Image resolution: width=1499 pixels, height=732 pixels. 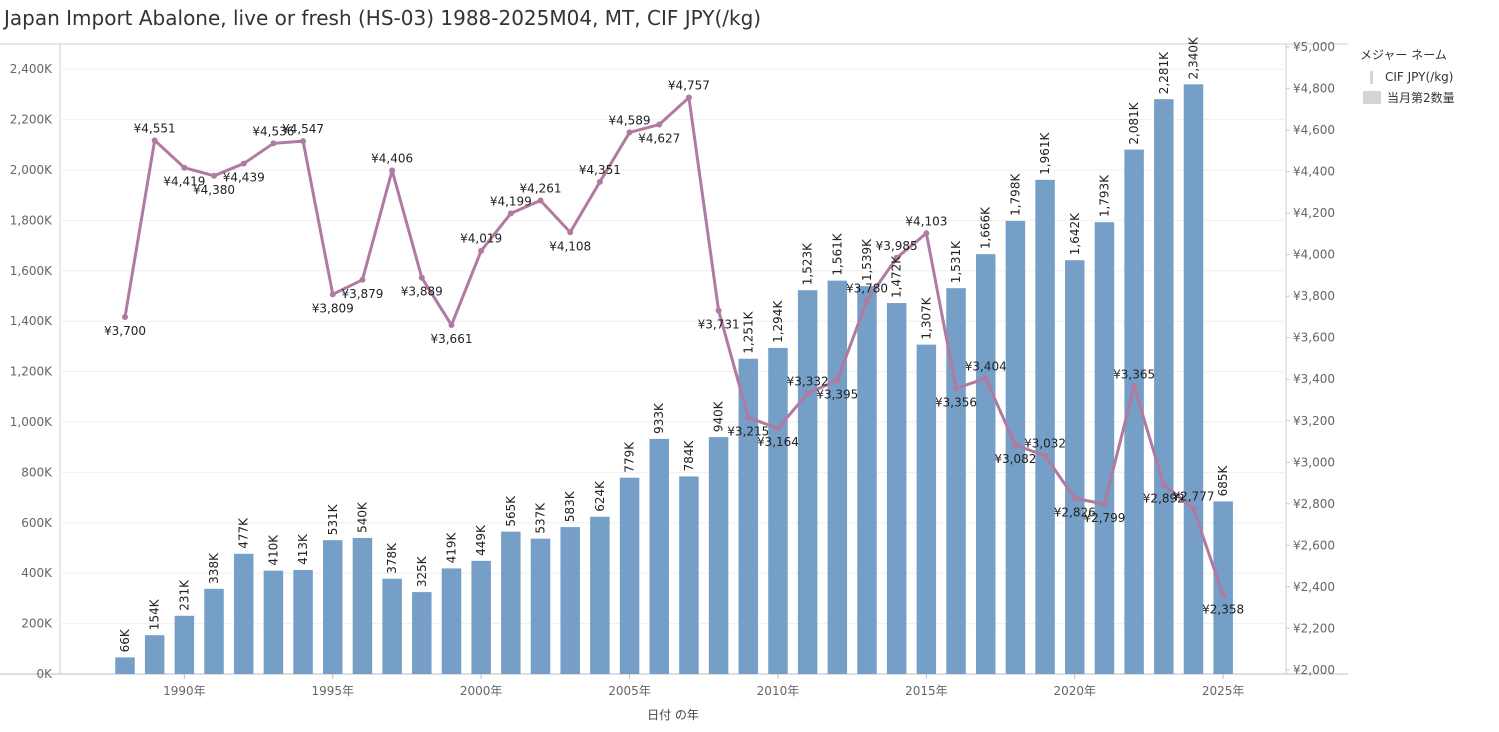 What do you see at coordinates (748, 331) in the screenshot?
I see `bar-value-label: 1,251K` at bounding box center [748, 331].